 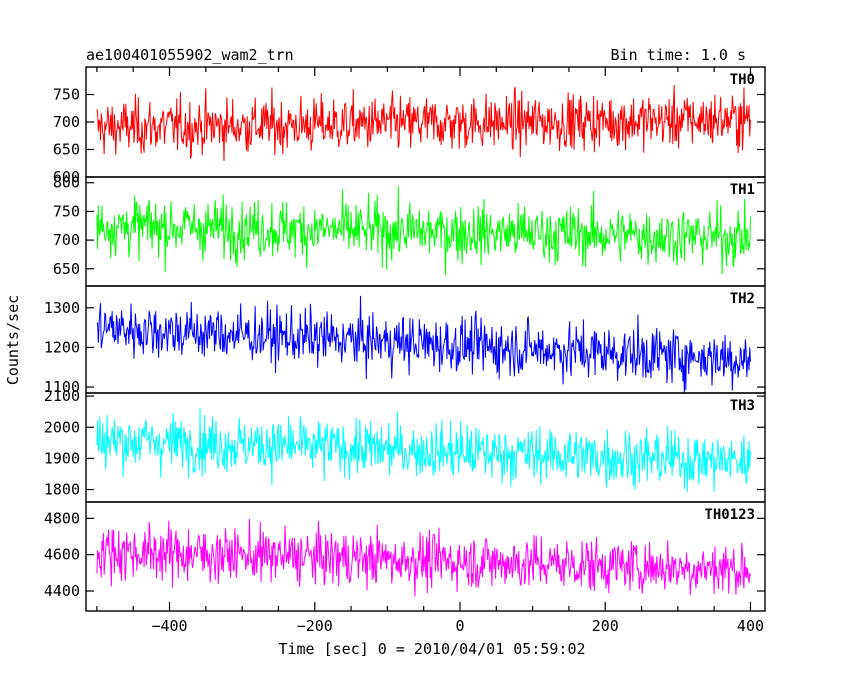 I want to click on y-tick-label: 1100, so click(x=62, y=387).